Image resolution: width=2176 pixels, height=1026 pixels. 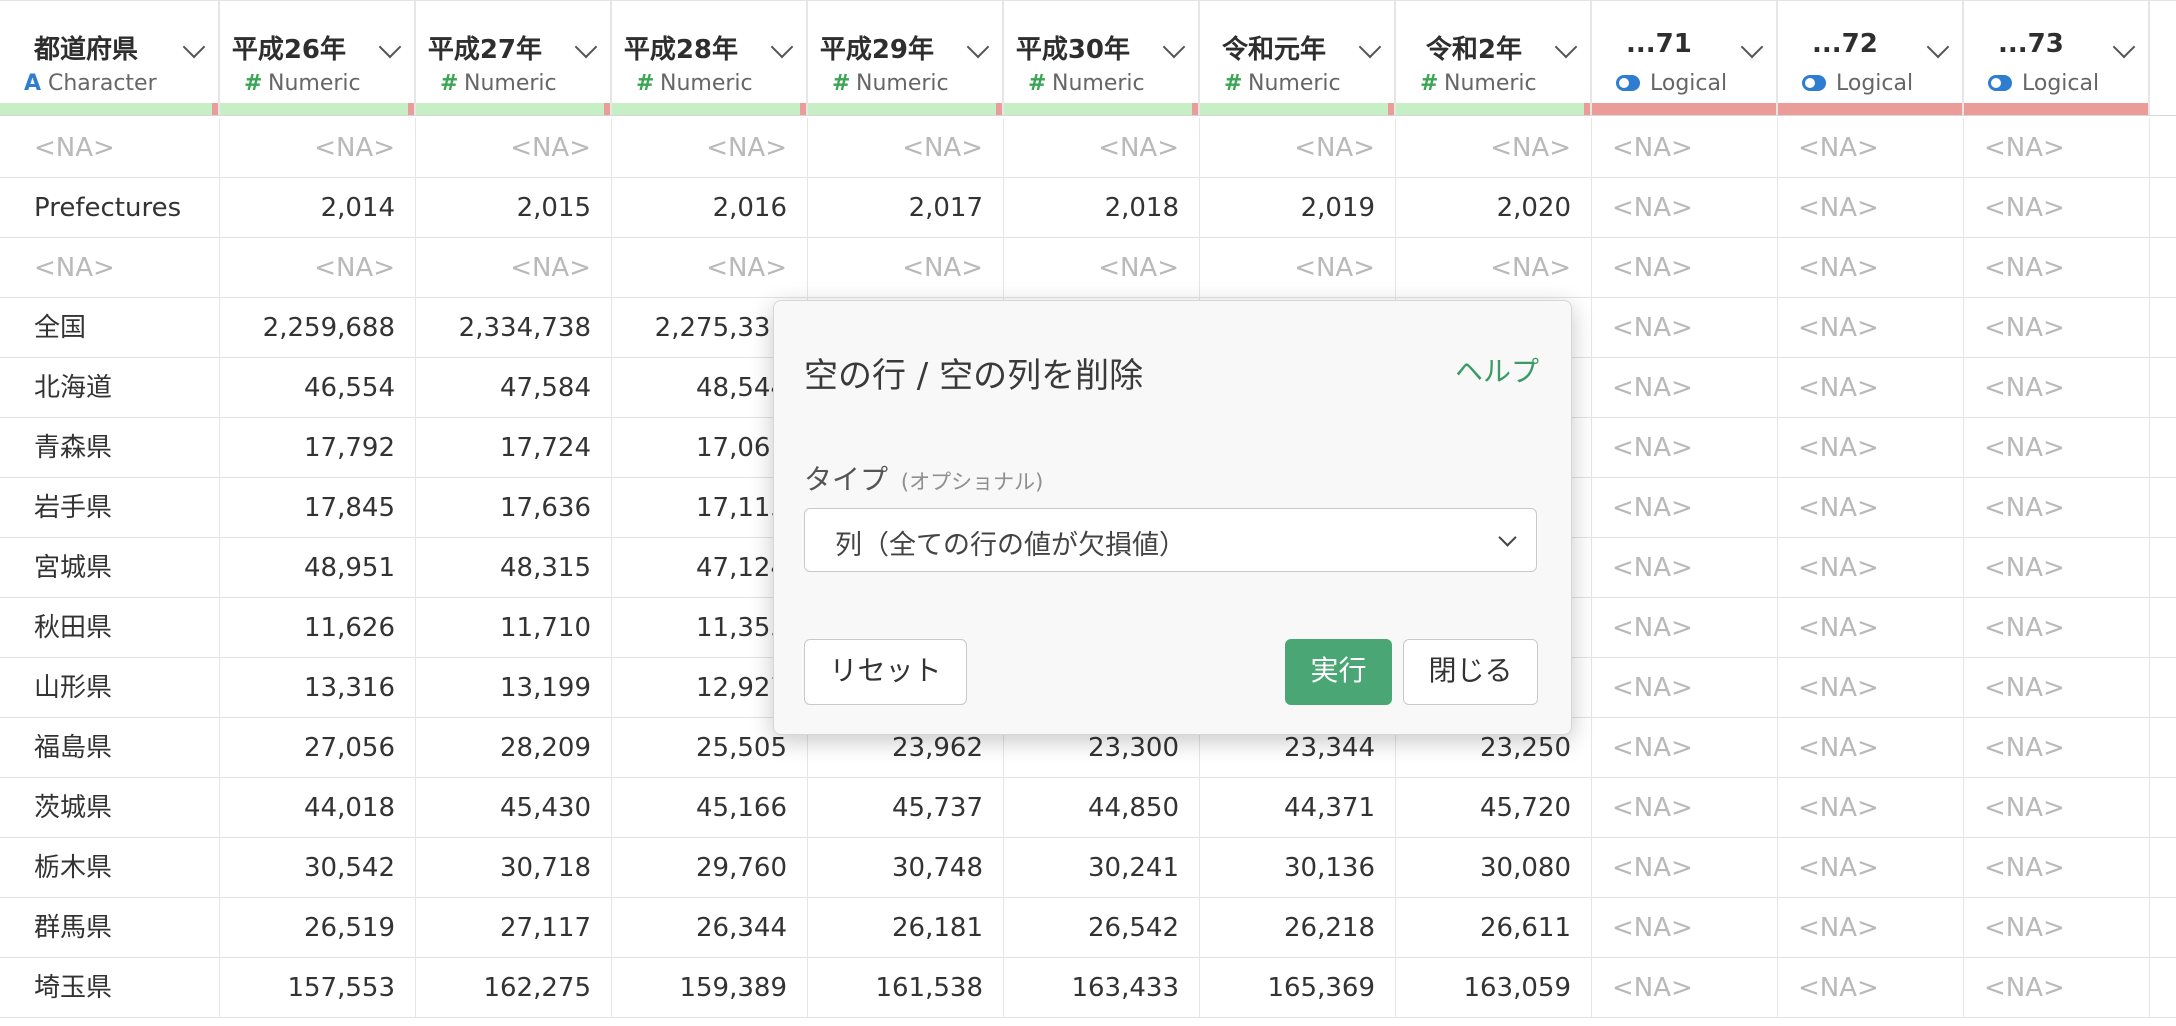 What do you see at coordinates (1685, 58) in the screenshot?
I see `column-header: ...71 Logical` at bounding box center [1685, 58].